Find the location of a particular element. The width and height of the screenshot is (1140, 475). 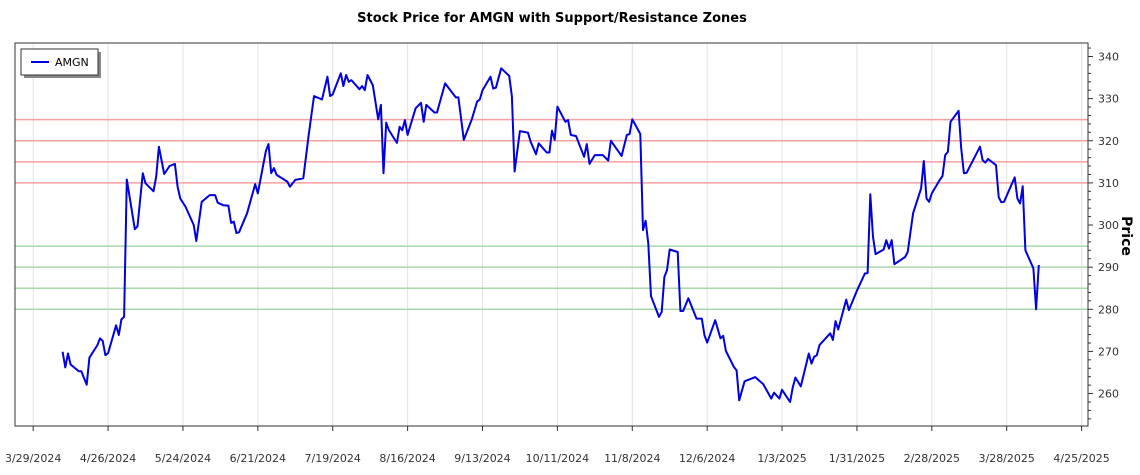

y-tick-label: 320 is located at coordinates (1108, 141).